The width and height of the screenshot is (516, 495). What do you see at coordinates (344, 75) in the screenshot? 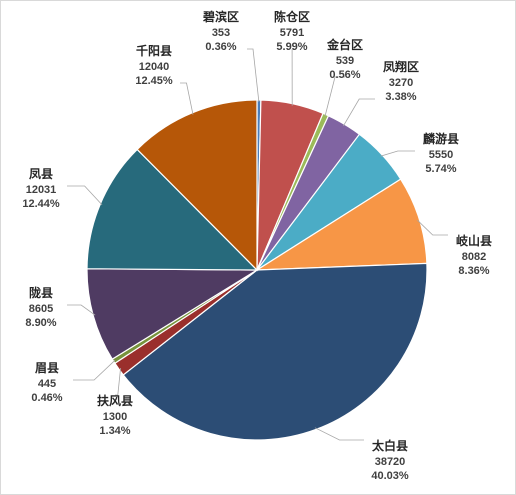
I see `slice-label-percent: 0.56%` at bounding box center [344, 75].